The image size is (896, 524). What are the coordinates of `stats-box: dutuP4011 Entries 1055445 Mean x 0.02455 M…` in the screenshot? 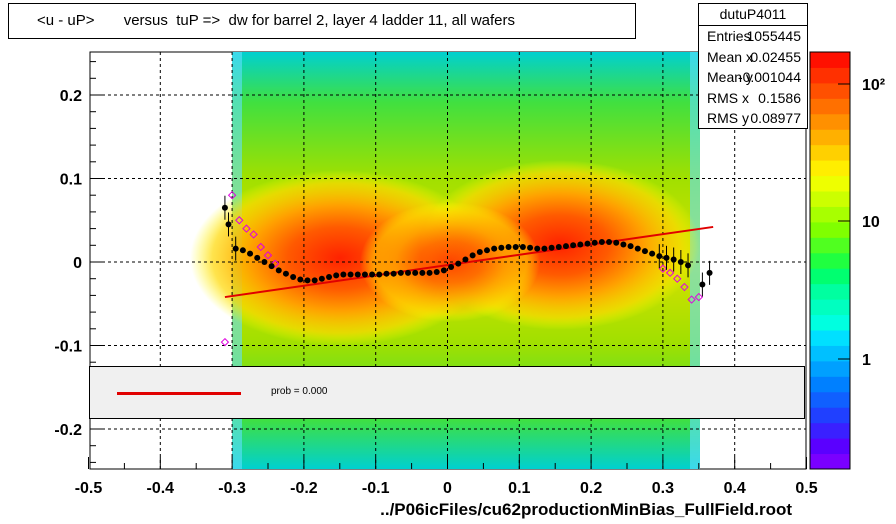 It's located at (753, 66).